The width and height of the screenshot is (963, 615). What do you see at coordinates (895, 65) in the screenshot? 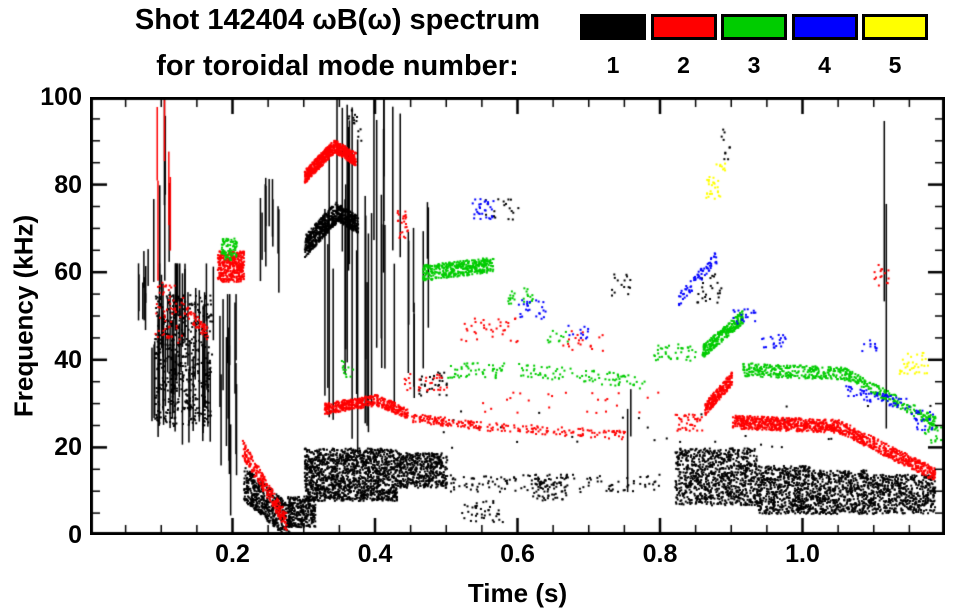
I see `legend-label-n5: 5` at bounding box center [895, 65].